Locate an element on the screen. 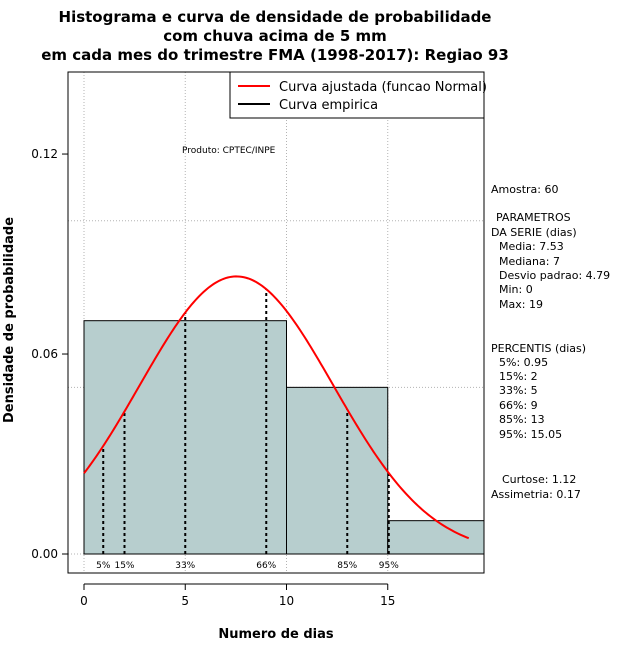  param-header-1: PARAMETROS is located at coordinates (533, 217).